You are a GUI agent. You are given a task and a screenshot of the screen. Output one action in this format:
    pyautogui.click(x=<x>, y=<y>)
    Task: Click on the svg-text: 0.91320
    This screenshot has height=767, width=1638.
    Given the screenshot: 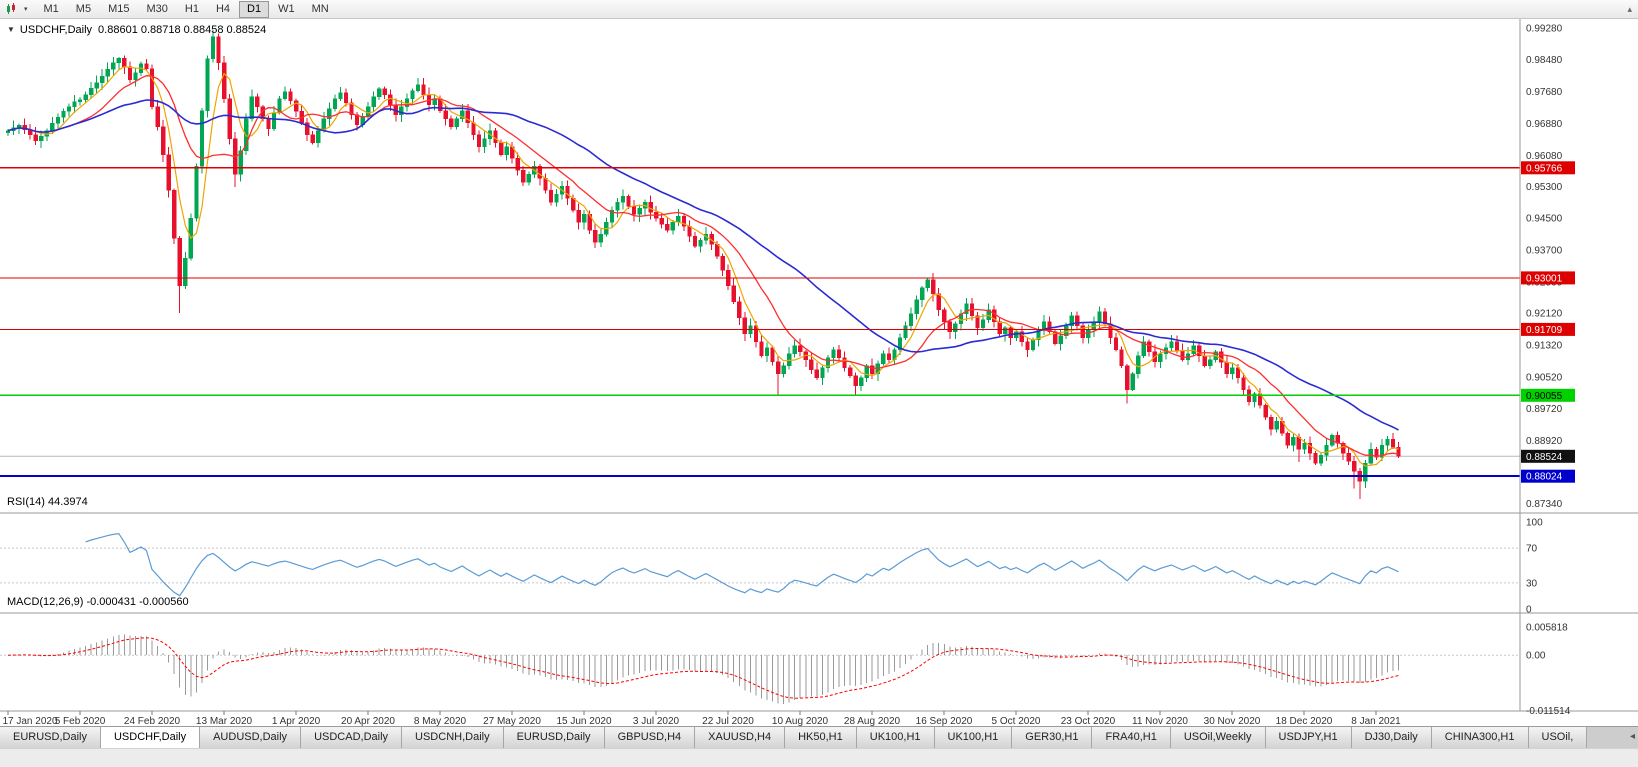 What is the action you would take?
    pyautogui.click(x=1544, y=345)
    